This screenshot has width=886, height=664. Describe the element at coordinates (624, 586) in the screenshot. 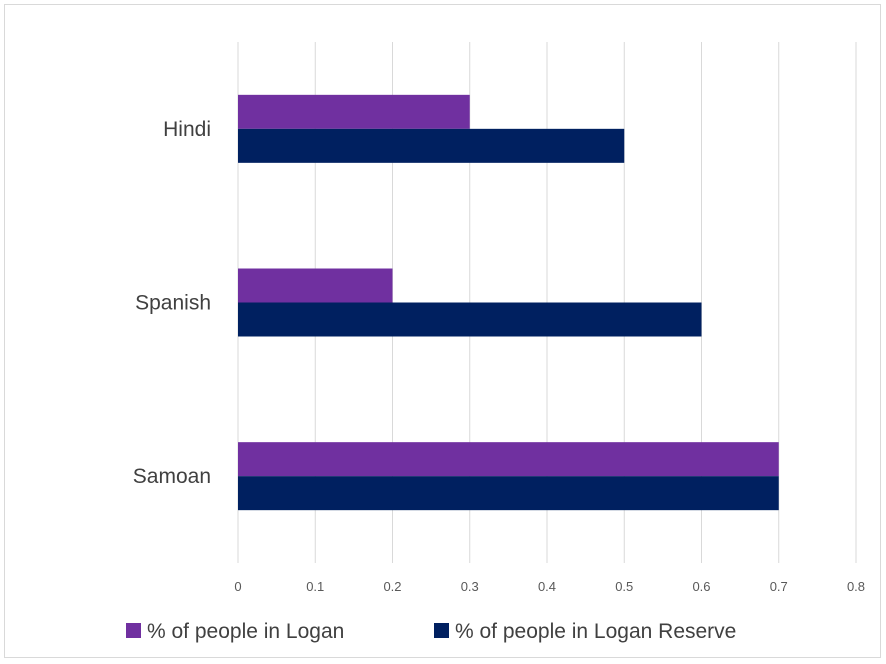

I see `x-tick-label: 0.5` at that location.